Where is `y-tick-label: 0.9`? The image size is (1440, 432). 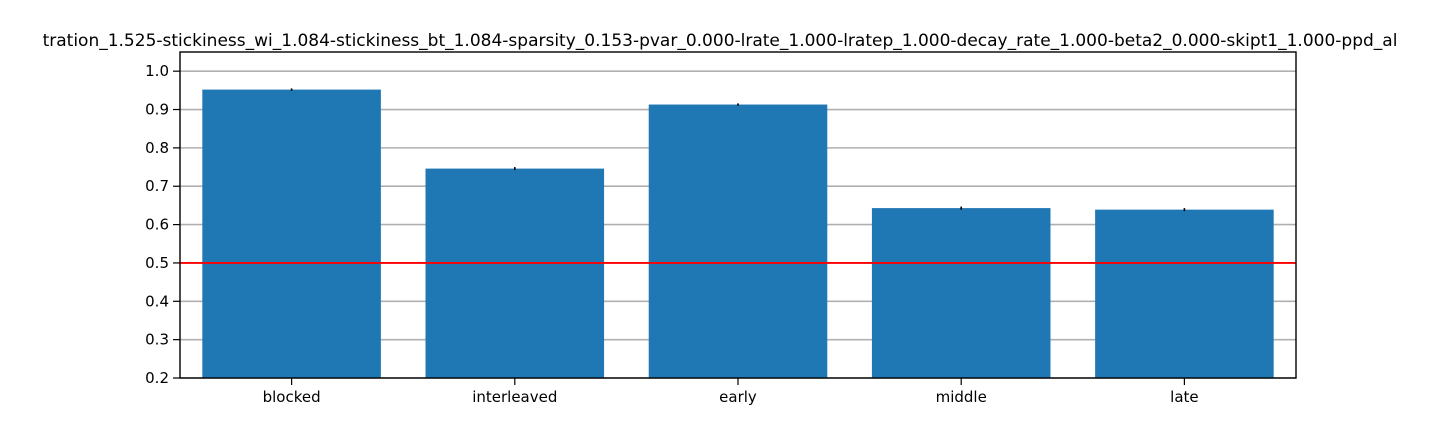 y-tick-label: 0.9 is located at coordinates (157, 110).